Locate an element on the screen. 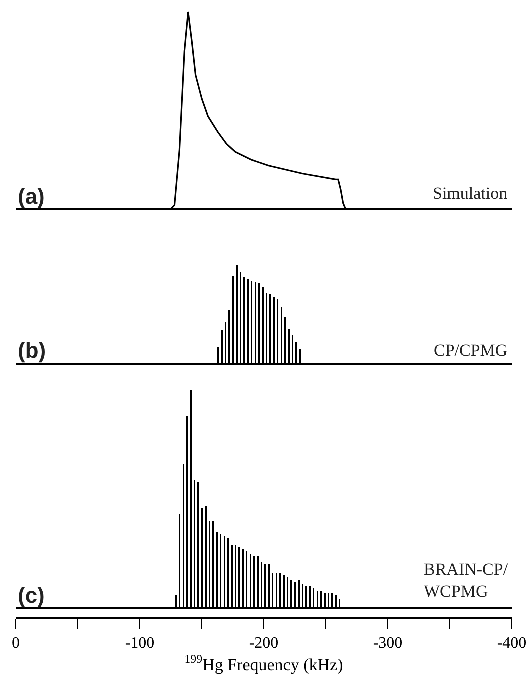  x-axis-title: $^{199}$Hg Frequency (kHz) is located at coordinates (264, 663).